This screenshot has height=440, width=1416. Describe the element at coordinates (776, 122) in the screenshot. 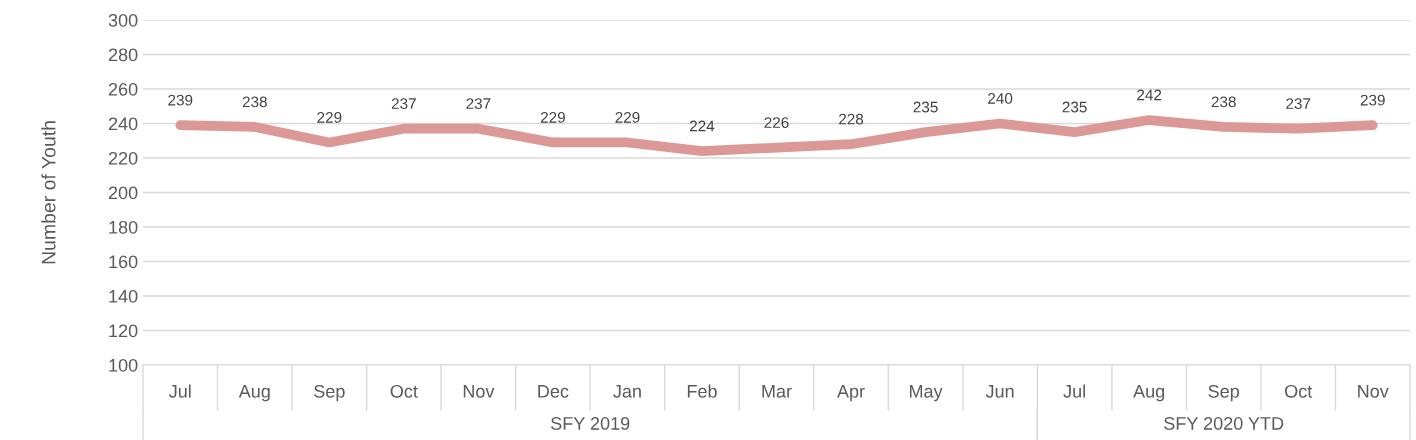

I see `data-label: 226` at that location.